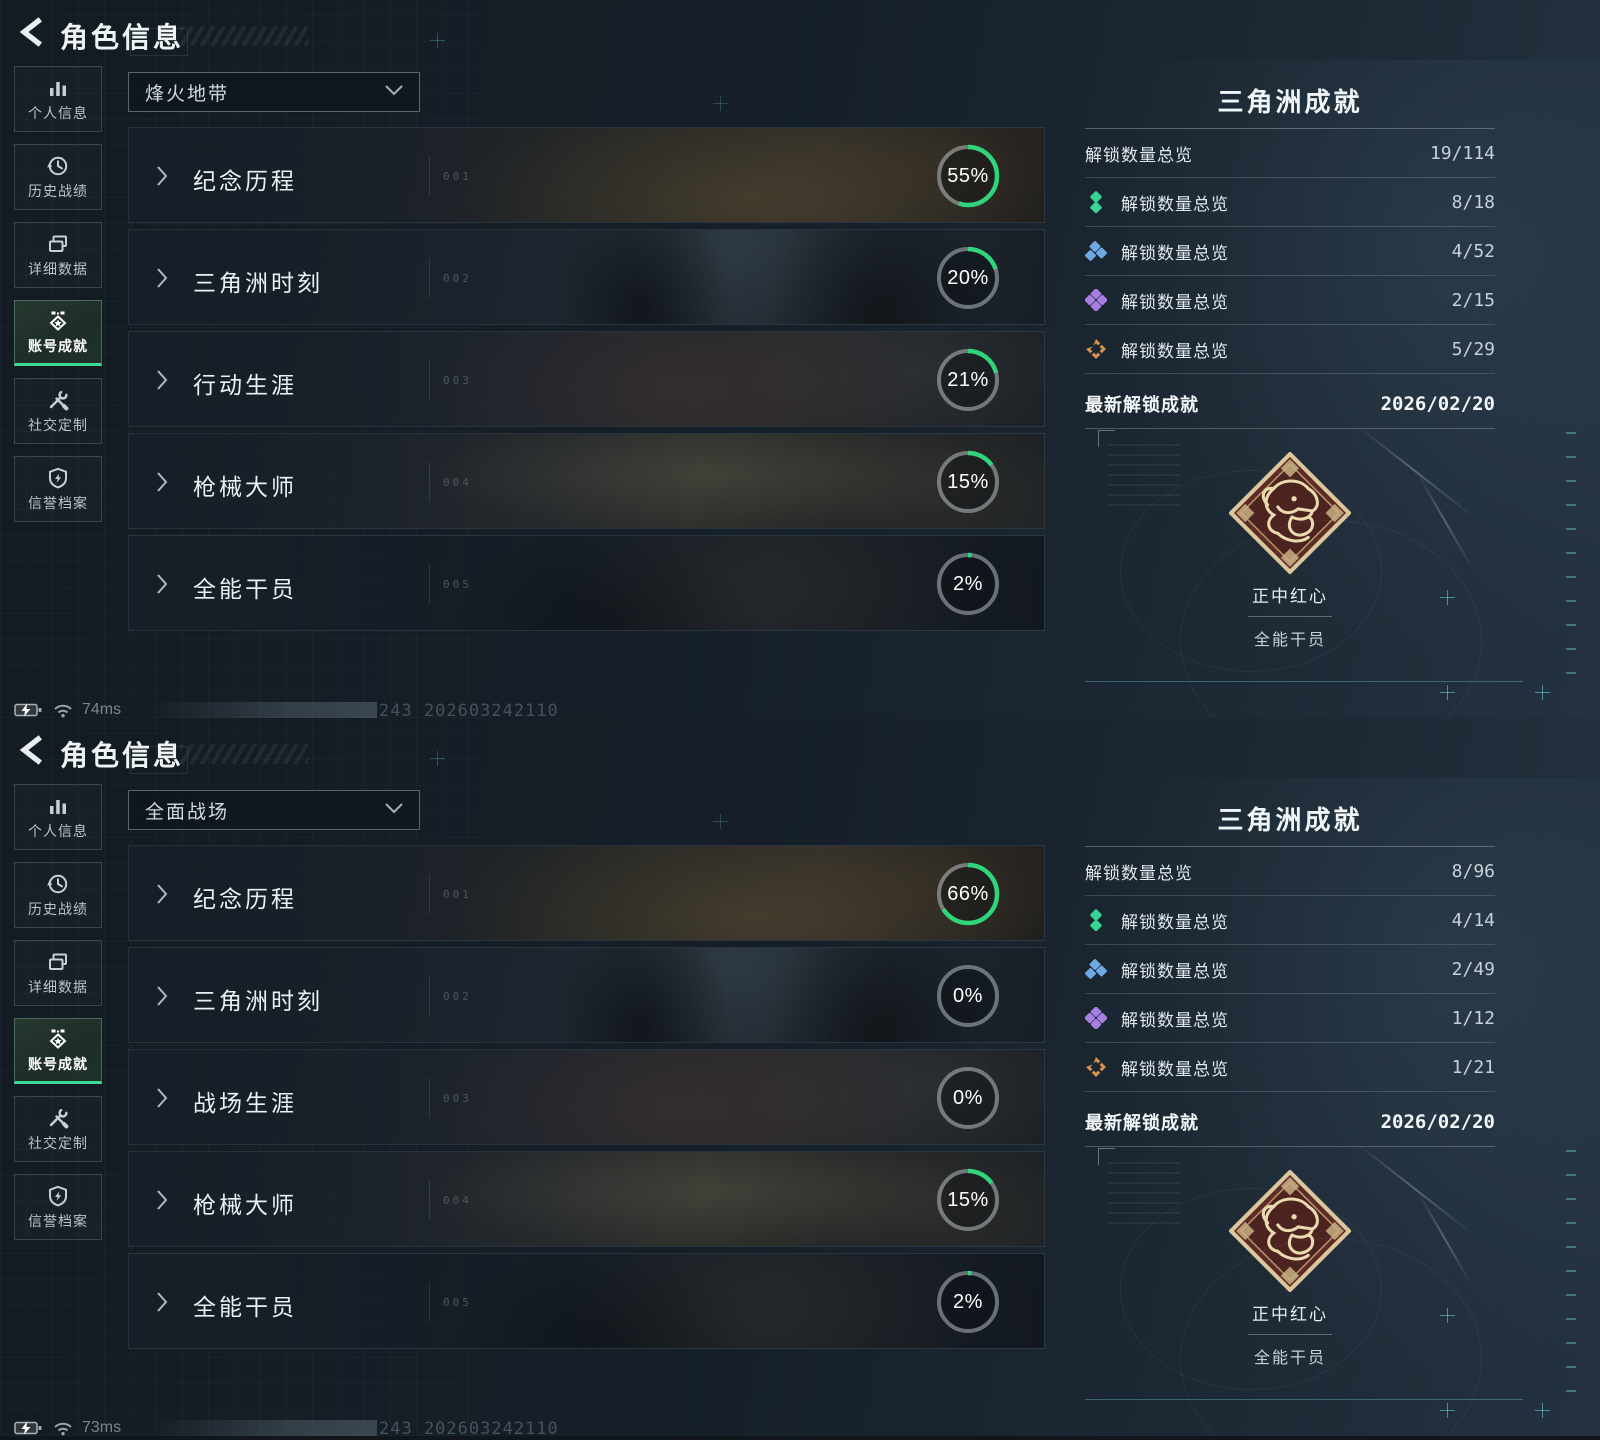 The height and width of the screenshot is (1440, 1600). I want to click on sidebar-item-label: 历史战绩, so click(58, 908).